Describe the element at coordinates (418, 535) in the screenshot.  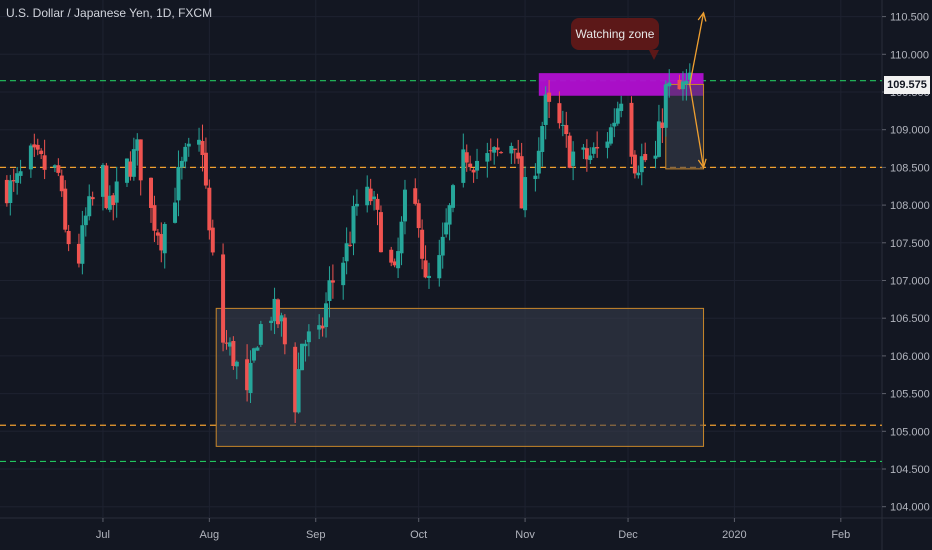
I see `x-tick-label: Oct` at that location.